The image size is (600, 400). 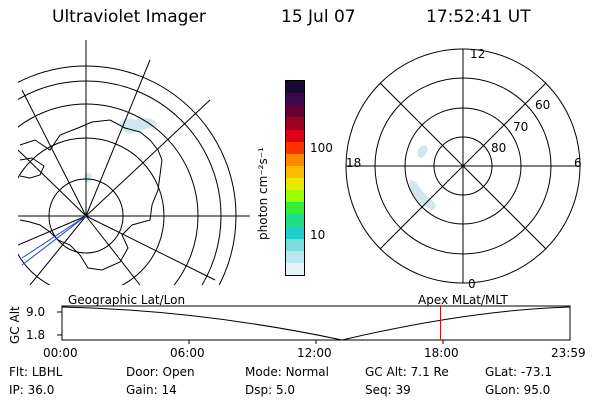 I want to click on date-label: 15 Jul 07, so click(x=318, y=17).